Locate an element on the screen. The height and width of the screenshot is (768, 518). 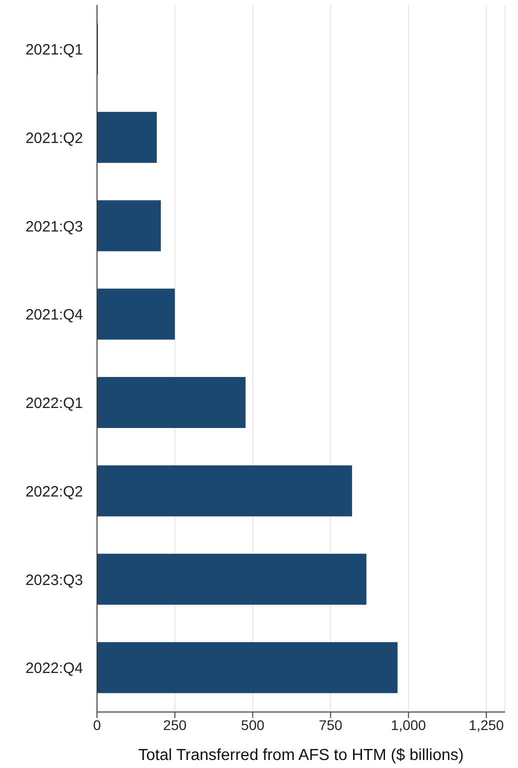
x-tick-label: 0 is located at coordinates (97, 724).